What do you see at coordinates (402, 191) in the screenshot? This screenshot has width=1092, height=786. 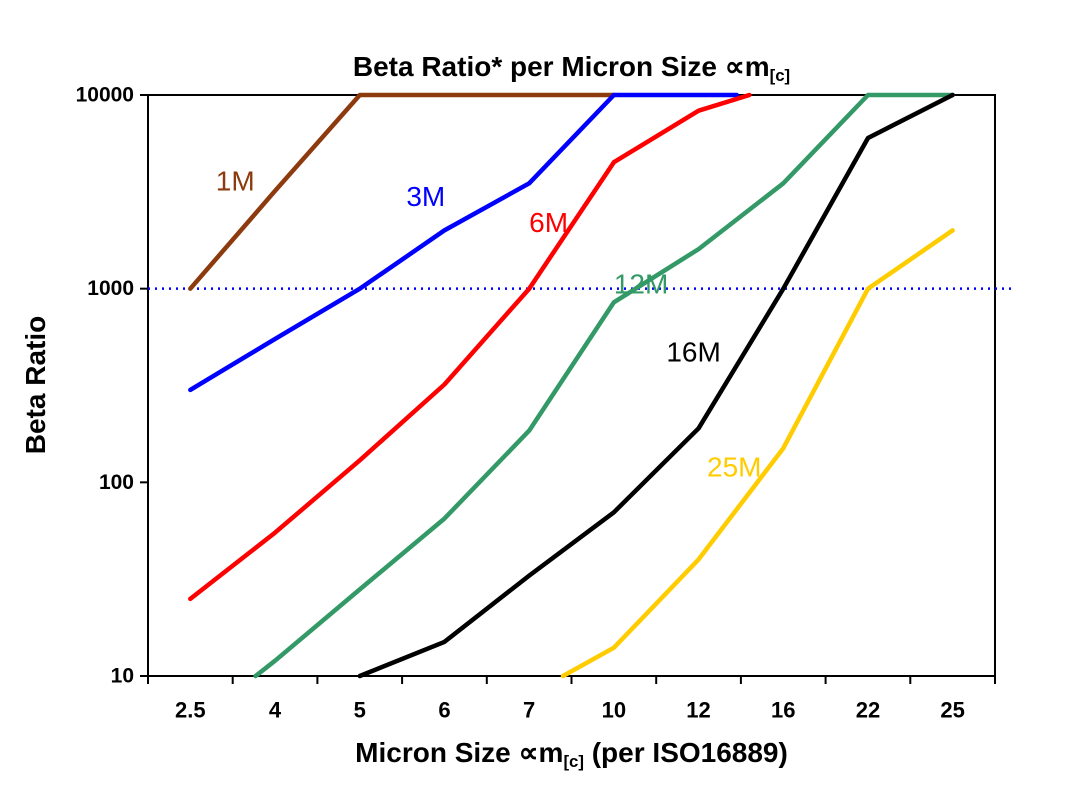 I see `series-line-1M` at bounding box center [402, 191].